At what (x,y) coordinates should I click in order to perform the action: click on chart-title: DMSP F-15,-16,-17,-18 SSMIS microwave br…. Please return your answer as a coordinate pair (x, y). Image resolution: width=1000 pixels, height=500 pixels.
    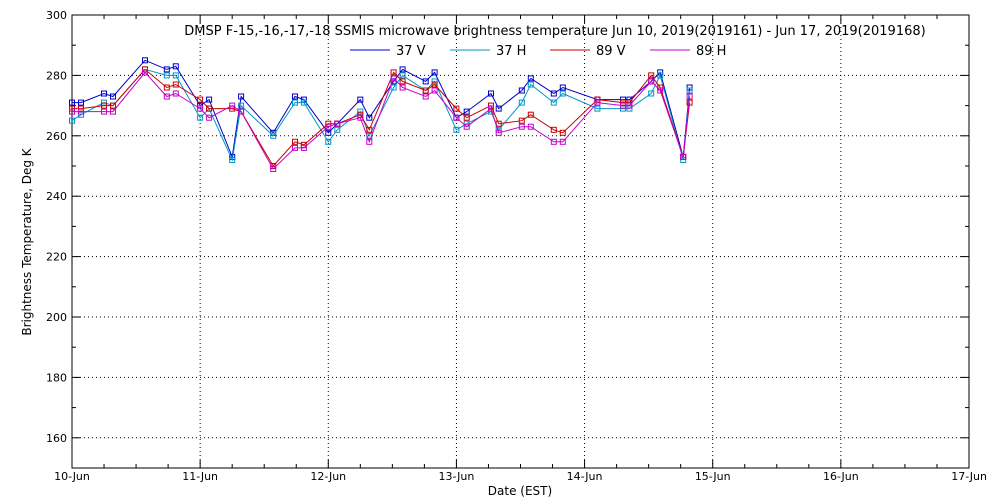
    Looking at the image, I should click on (554, 31).